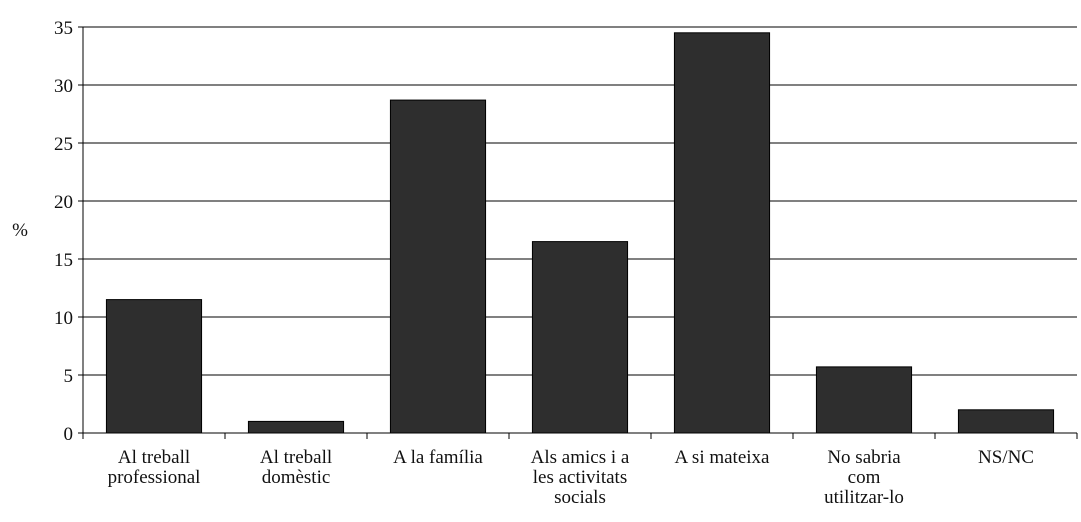  What do you see at coordinates (63, 318) in the screenshot?
I see `y-tick-label: 10` at bounding box center [63, 318].